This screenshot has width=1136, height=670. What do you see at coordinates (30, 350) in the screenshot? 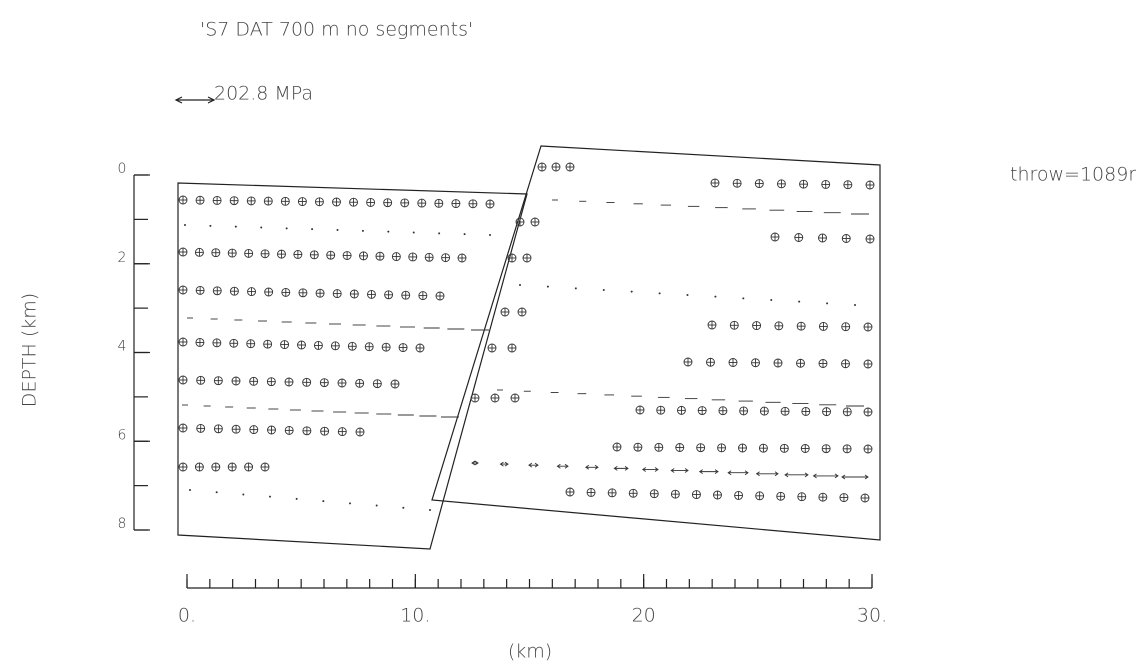
I see `y-axis-label: DEPTH (km)` at bounding box center [30, 350].